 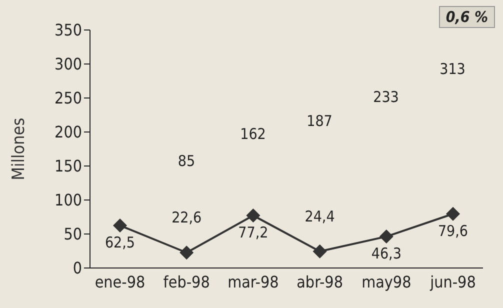 What do you see at coordinates (120, 243) in the screenshot?
I see `data-label: 62,5` at bounding box center [120, 243].